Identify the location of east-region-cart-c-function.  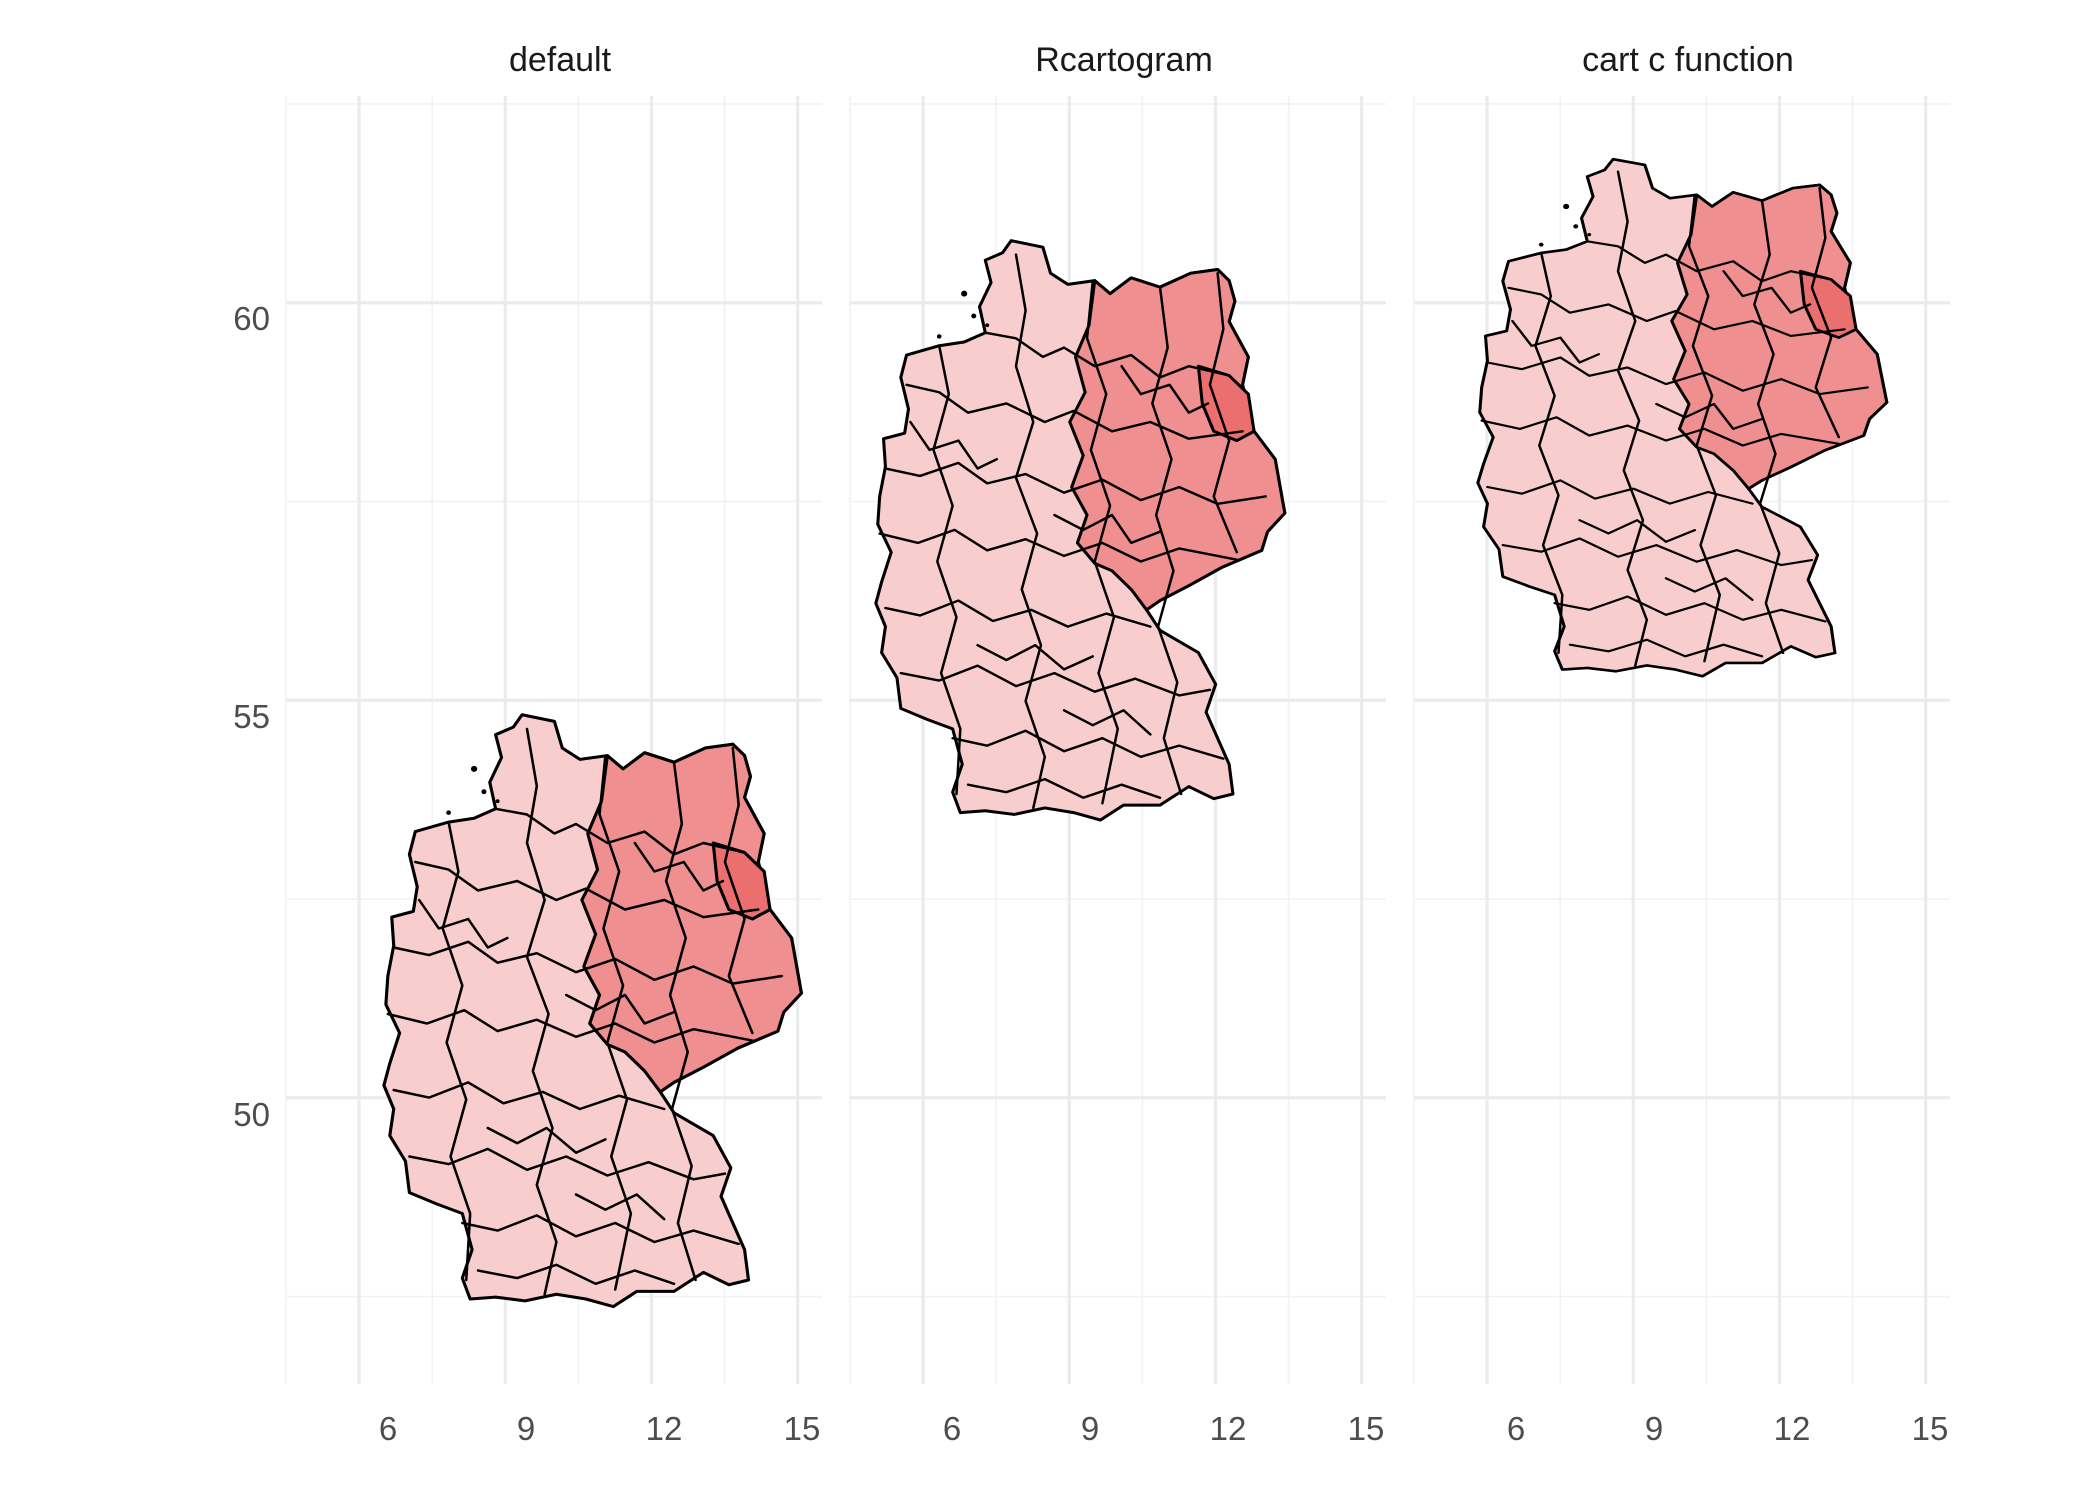
(1779, 336).